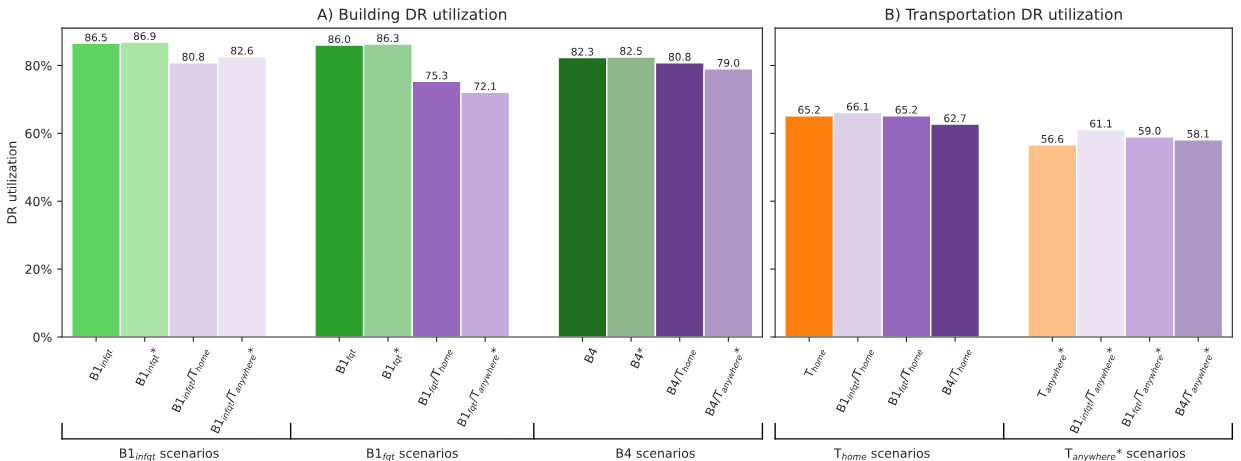 The image size is (1241, 461). Describe the element at coordinates (169, 454) in the screenshot. I see `text: B1$_{infqt}$ scenarios` at that location.